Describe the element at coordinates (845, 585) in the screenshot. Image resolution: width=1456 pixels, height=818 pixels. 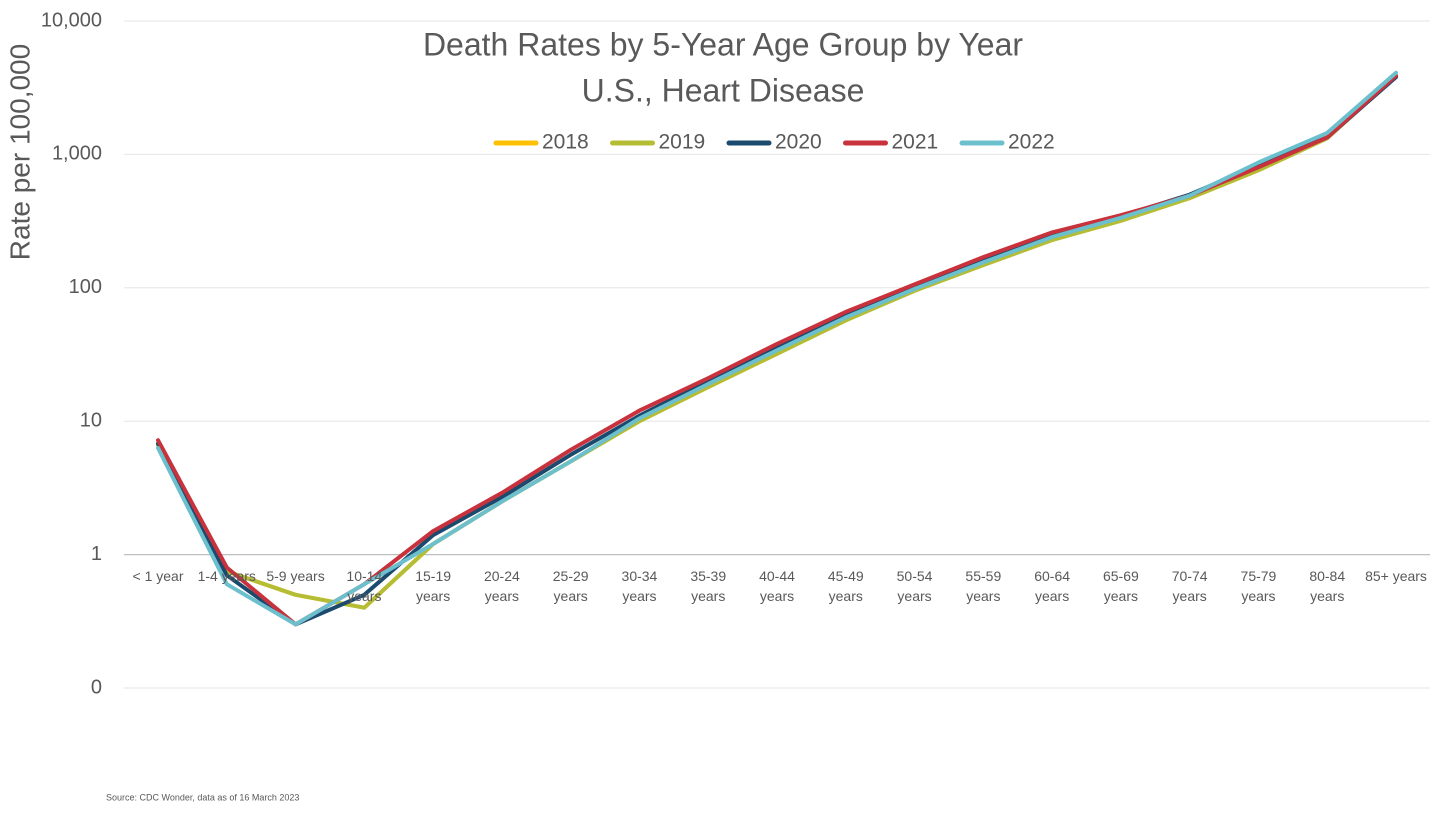
I see `x-tick-label: 45-49 years` at that location.